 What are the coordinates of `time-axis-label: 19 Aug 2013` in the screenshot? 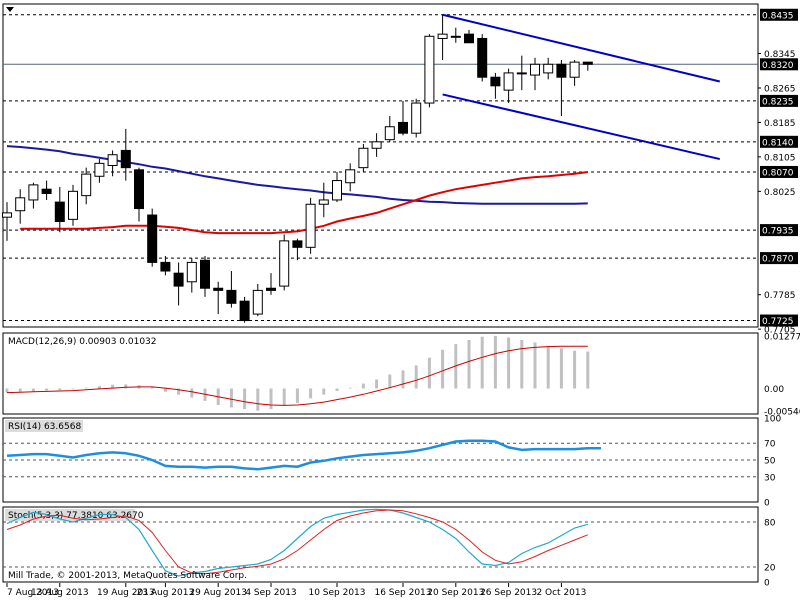 It's located at (126, 593).